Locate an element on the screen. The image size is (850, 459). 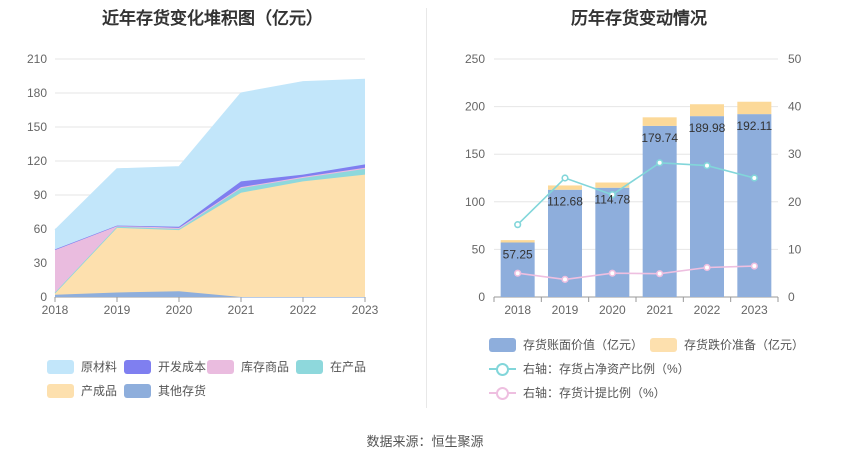
left-x-tick-label: 2023 is located at coordinates (365, 310).